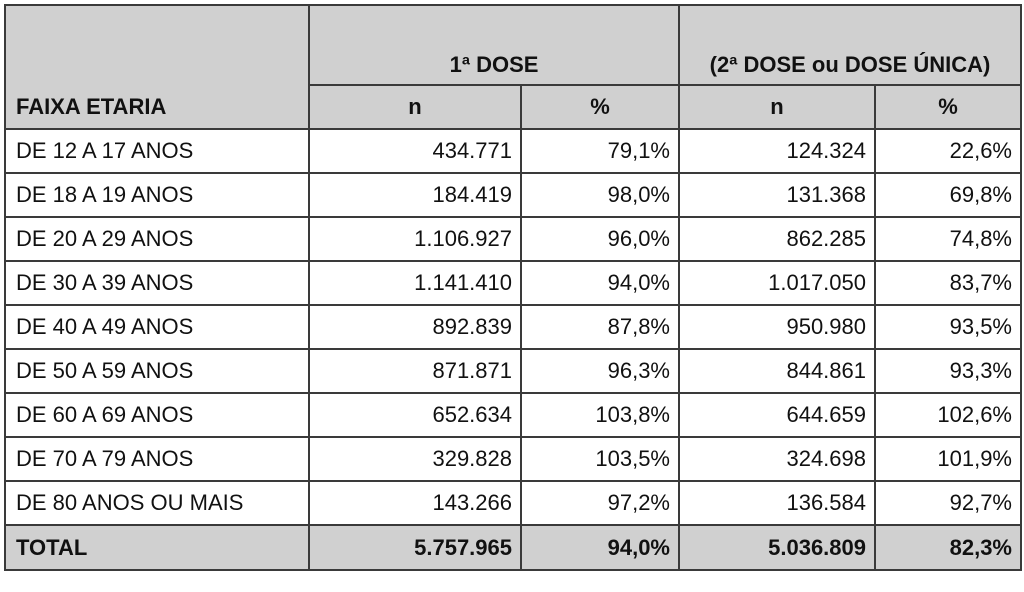 This screenshot has width=1024, height=592. I want to click on second-dose-n-cell: 131.368, so click(777, 195).